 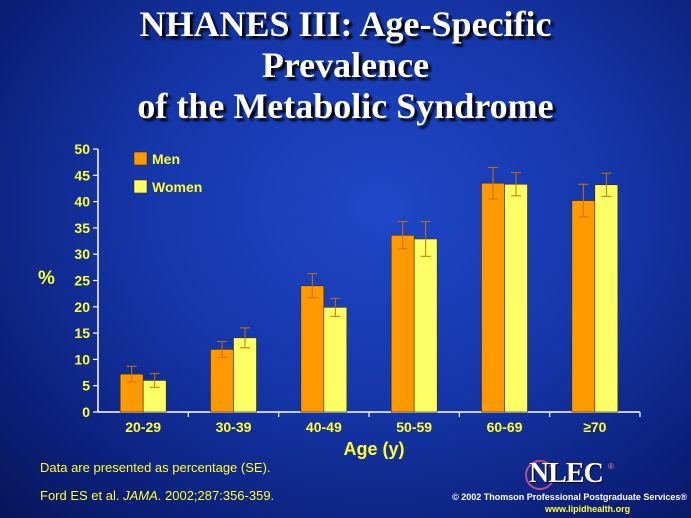 I want to click on legend-label-men: Men, so click(x=166, y=159).